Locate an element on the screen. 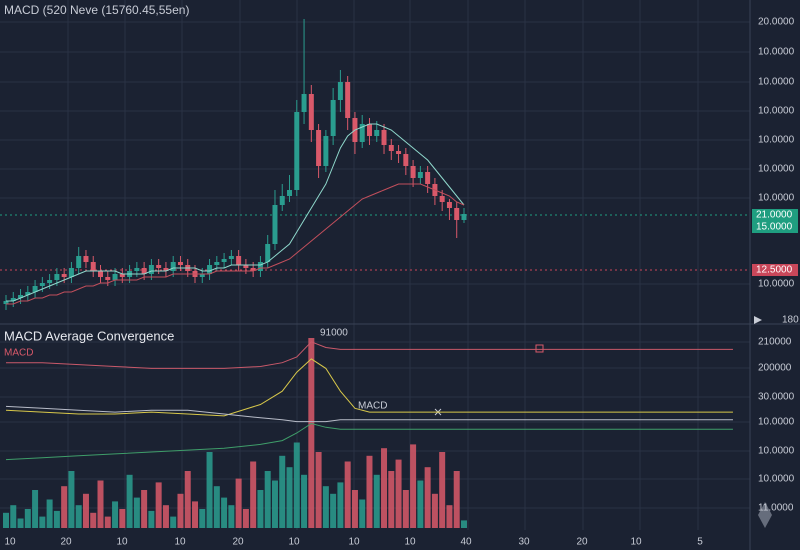 The width and height of the screenshot is (800, 550). price-badge-label: 15.0000 is located at coordinates (774, 227).